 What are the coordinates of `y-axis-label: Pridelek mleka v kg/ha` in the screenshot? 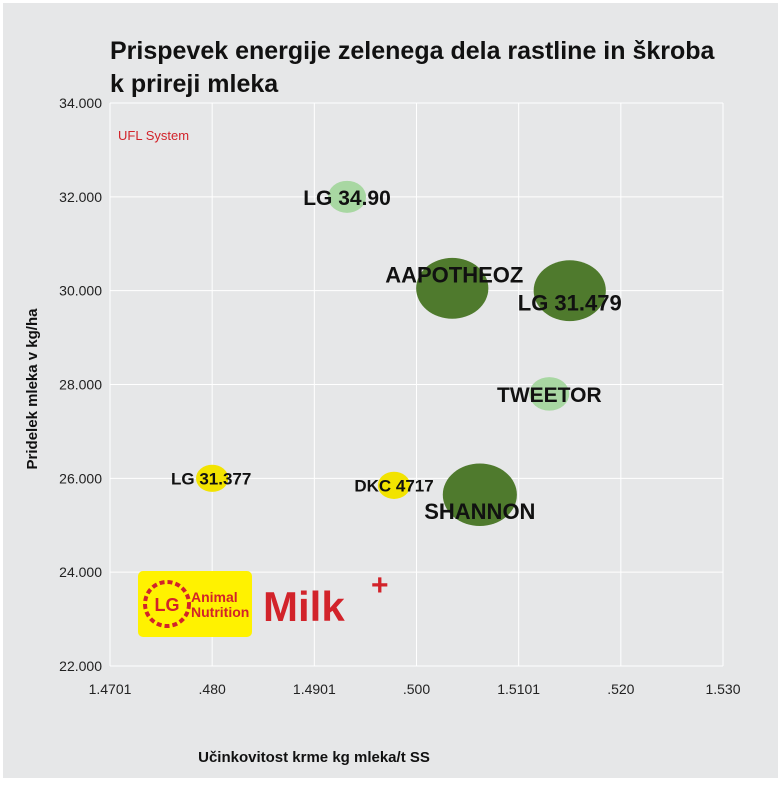 It's located at (32, 389).